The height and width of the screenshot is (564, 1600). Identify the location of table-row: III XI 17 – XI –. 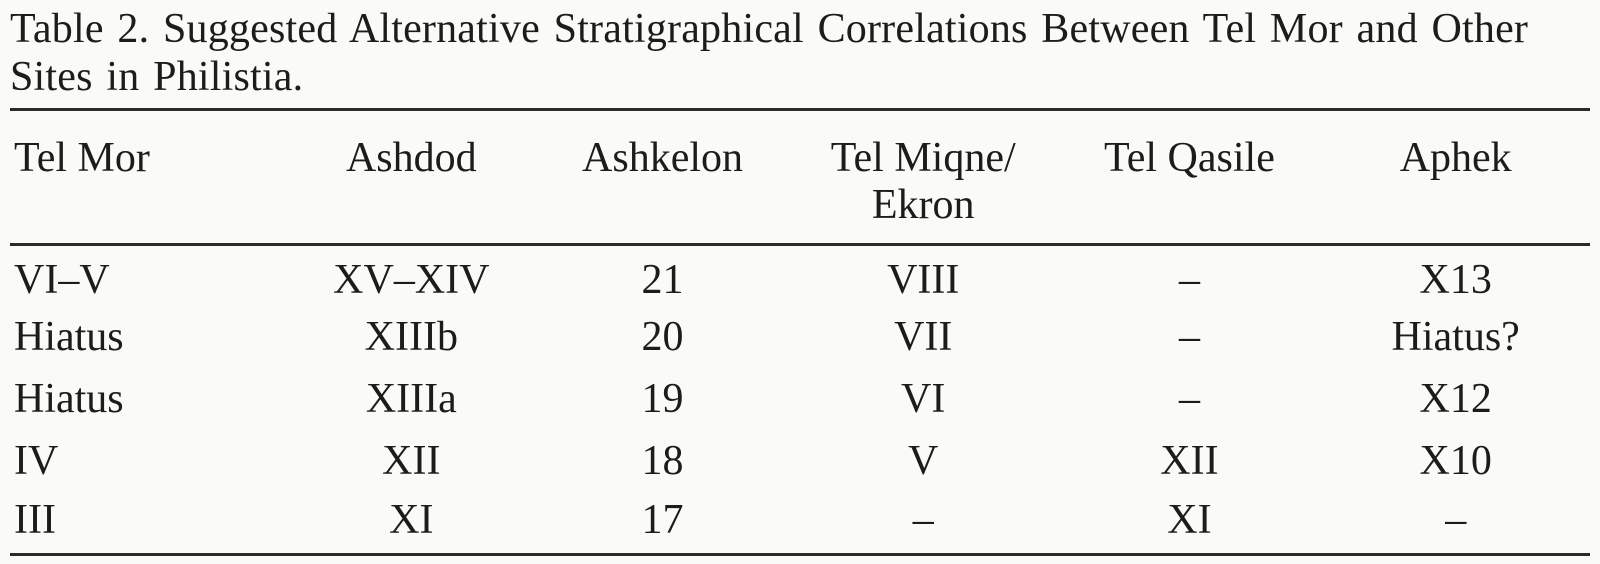
(800, 524).